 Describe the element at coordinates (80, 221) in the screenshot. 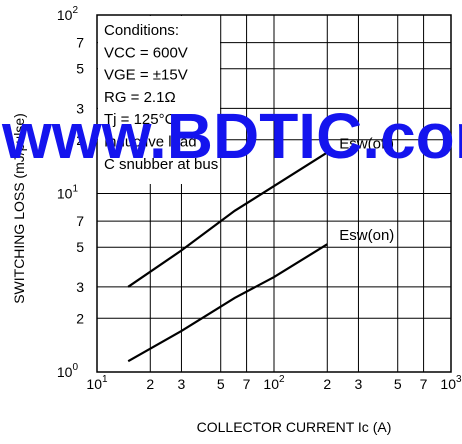

I see `y-tick-label-4: 7` at that location.